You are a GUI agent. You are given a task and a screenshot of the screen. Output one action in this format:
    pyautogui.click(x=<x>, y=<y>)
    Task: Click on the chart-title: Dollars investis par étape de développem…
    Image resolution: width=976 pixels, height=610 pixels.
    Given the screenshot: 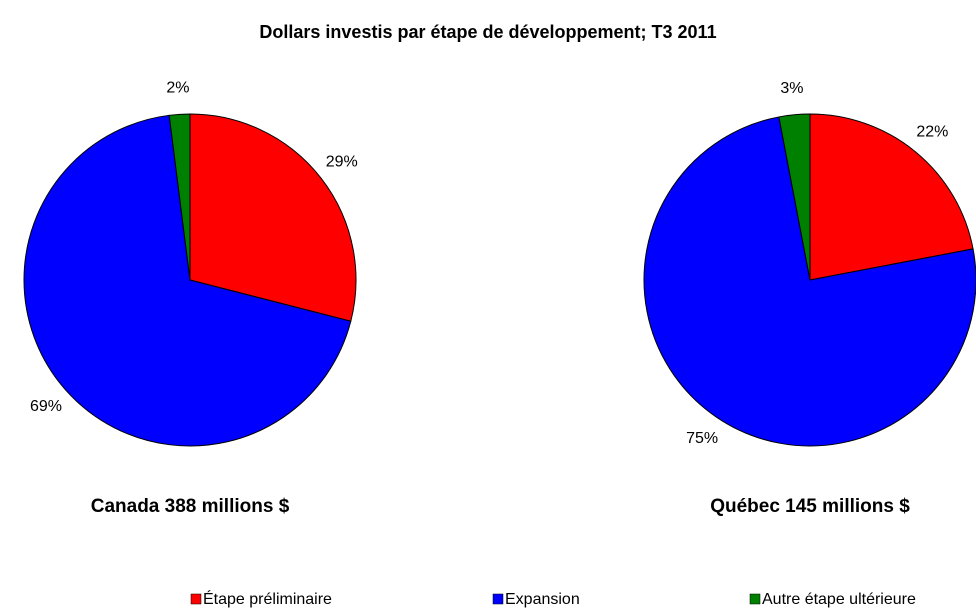 What is the action you would take?
    pyautogui.click(x=487, y=32)
    